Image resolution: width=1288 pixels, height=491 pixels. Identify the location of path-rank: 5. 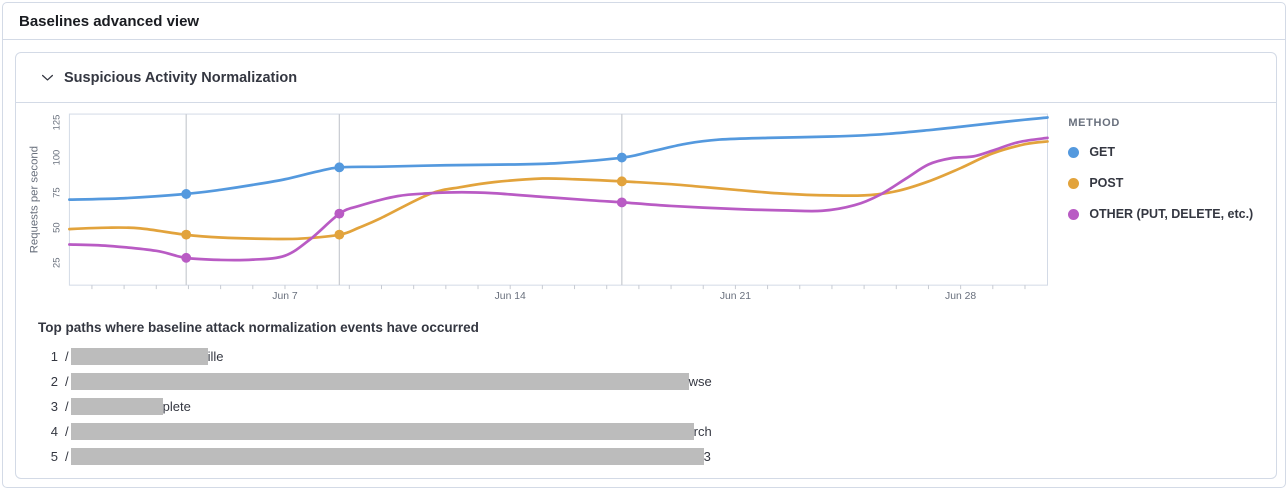
(54, 456).